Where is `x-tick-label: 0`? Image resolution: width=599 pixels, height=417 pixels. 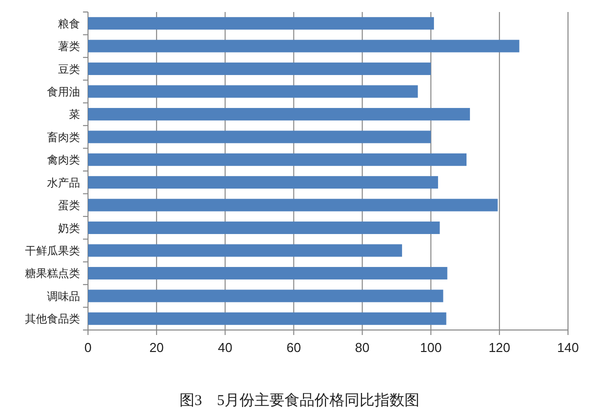
x-tick-label: 0 is located at coordinates (88, 347).